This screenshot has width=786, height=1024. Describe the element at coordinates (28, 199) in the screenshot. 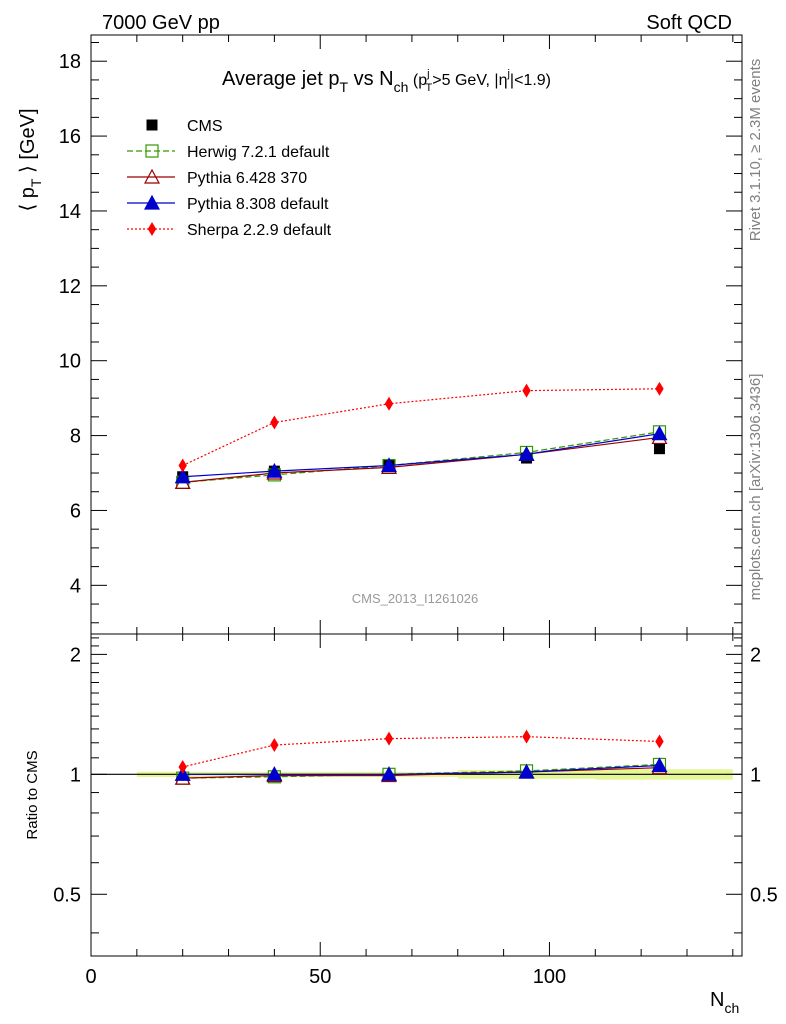

I see `y-axis-label-open: ⟨ p` at that location.